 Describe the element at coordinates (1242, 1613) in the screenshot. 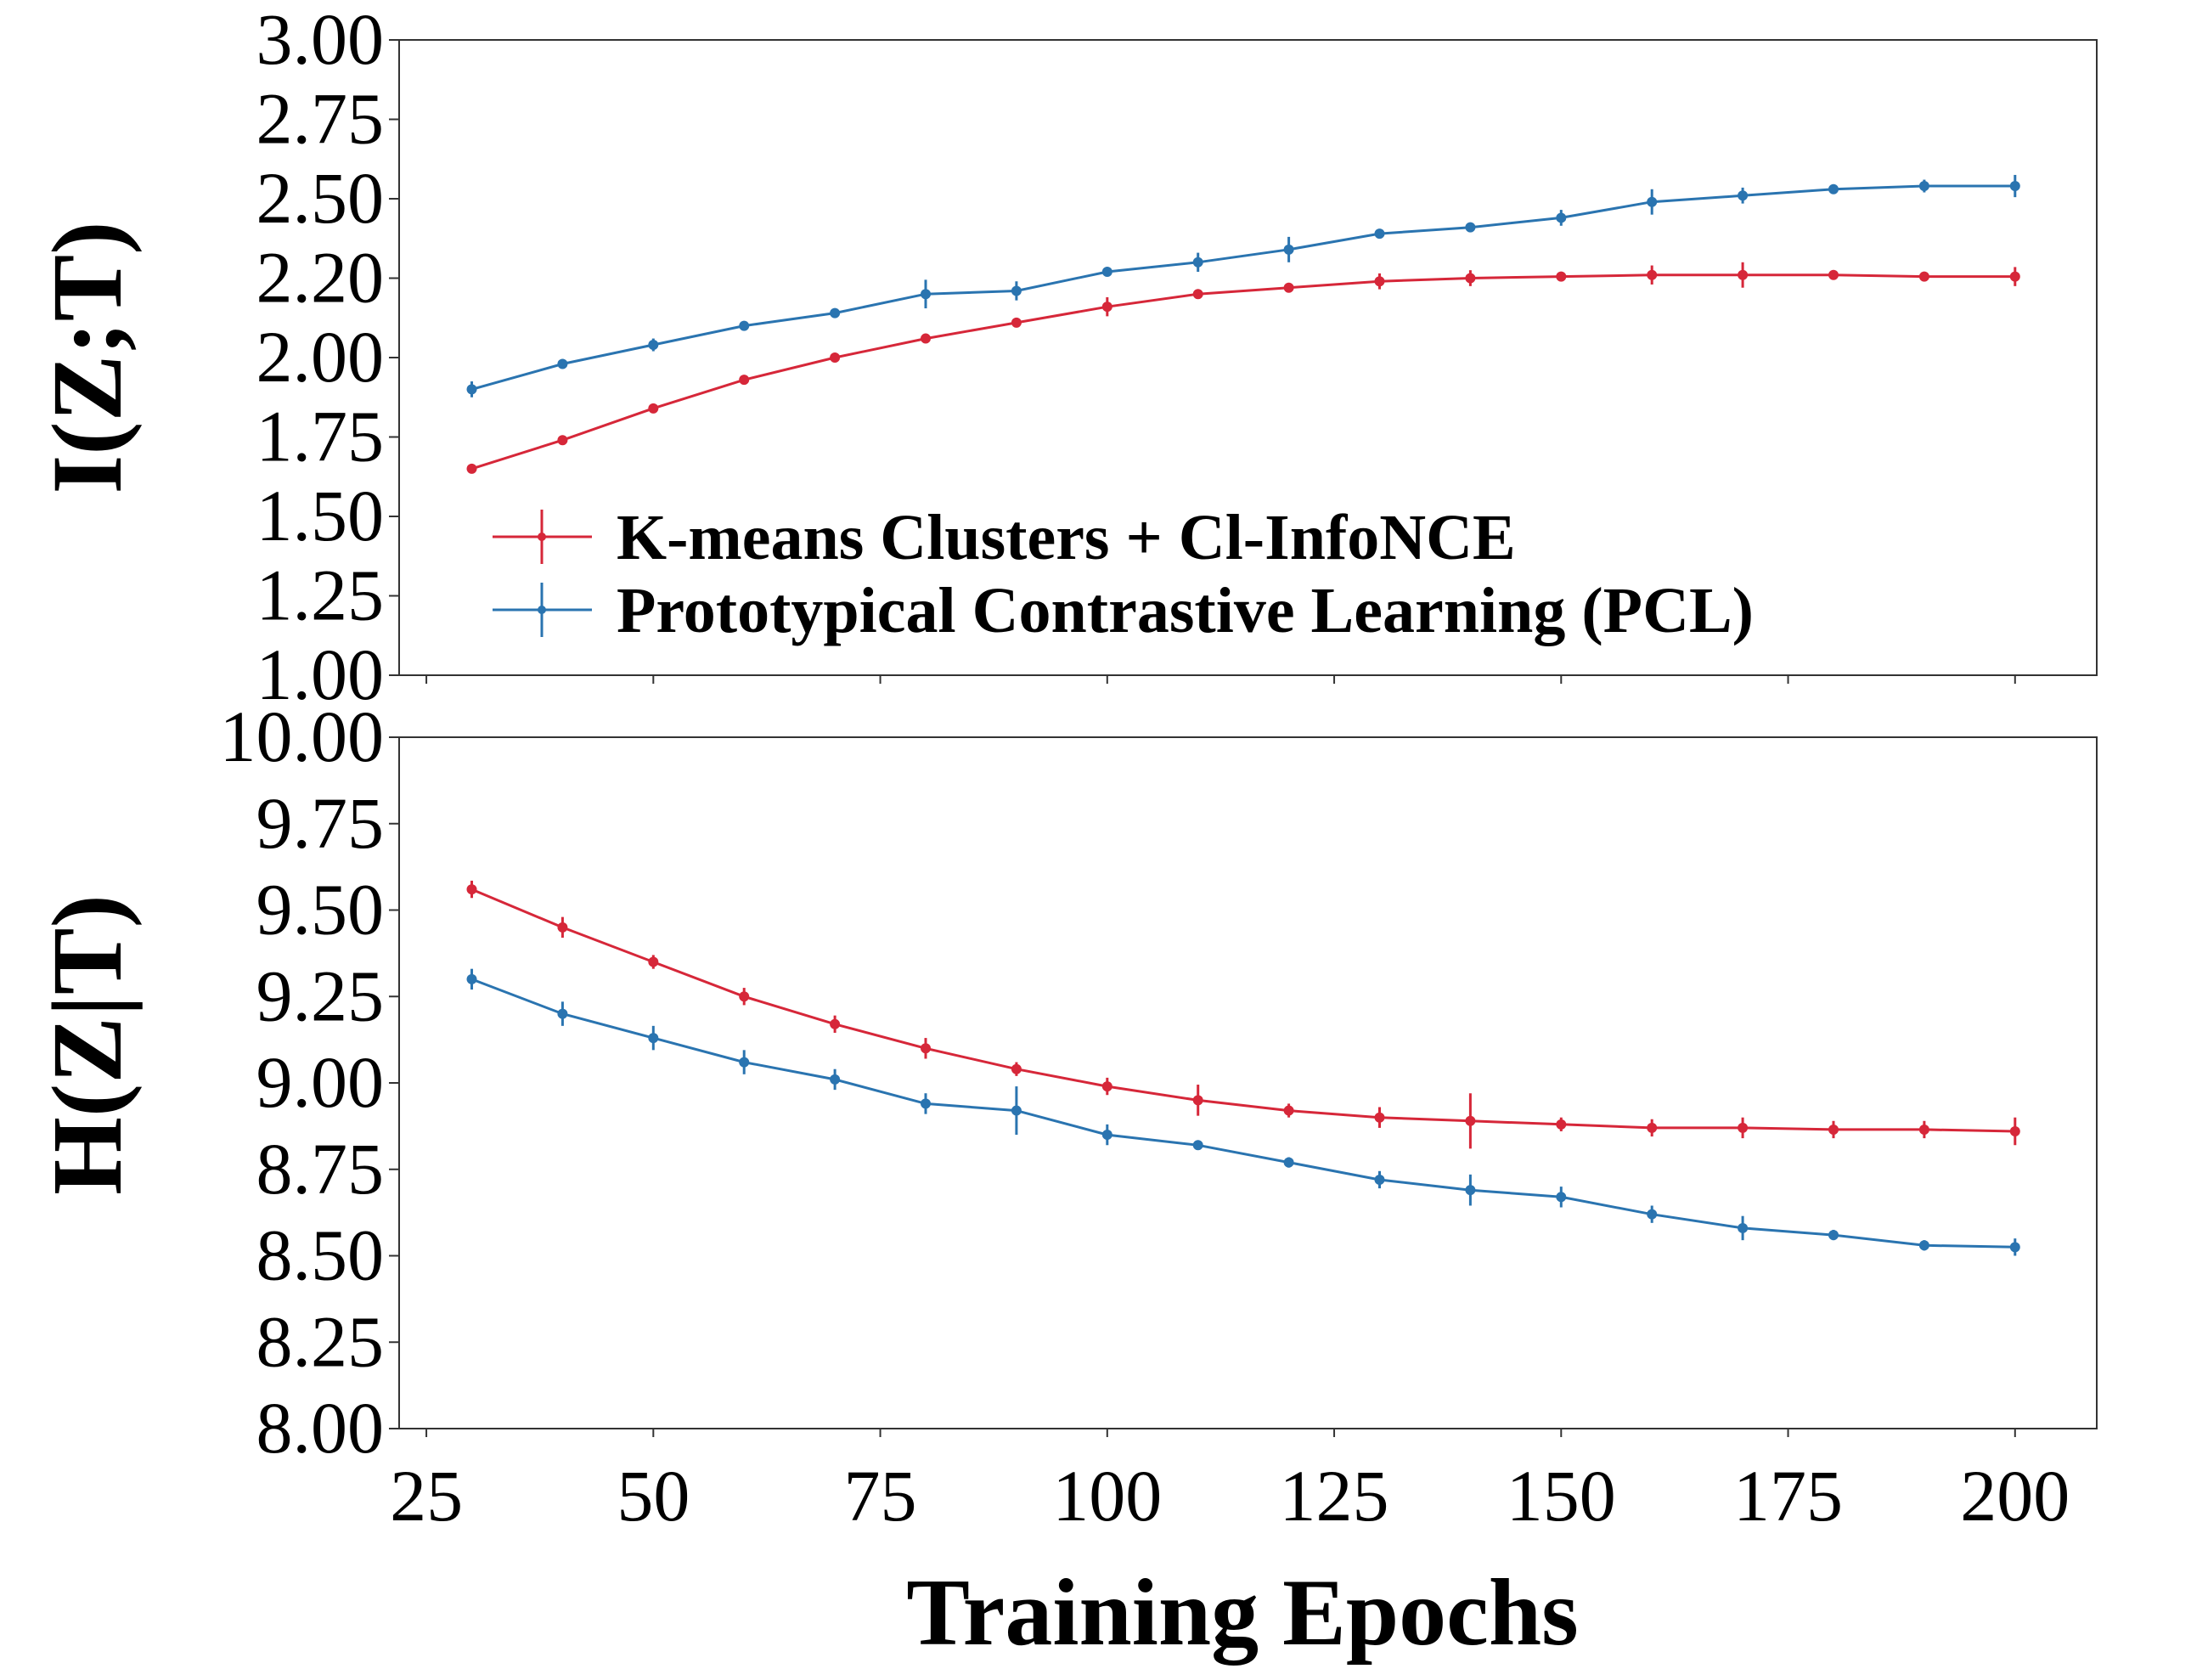

I see `x-axis-label: Training Epochs` at that location.